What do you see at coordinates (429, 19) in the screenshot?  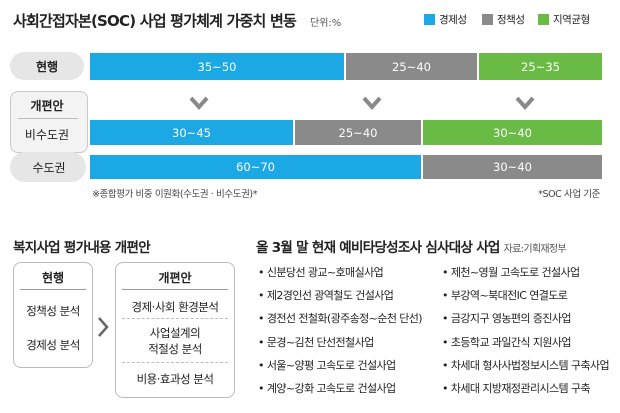 I see `legend-swatch-economic` at bounding box center [429, 19].